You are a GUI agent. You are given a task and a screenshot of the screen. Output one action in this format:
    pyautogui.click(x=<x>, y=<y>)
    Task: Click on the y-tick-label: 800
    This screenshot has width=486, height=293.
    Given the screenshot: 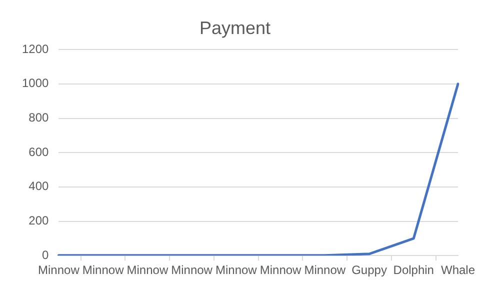 What is the action you would take?
    pyautogui.click(x=39, y=117)
    